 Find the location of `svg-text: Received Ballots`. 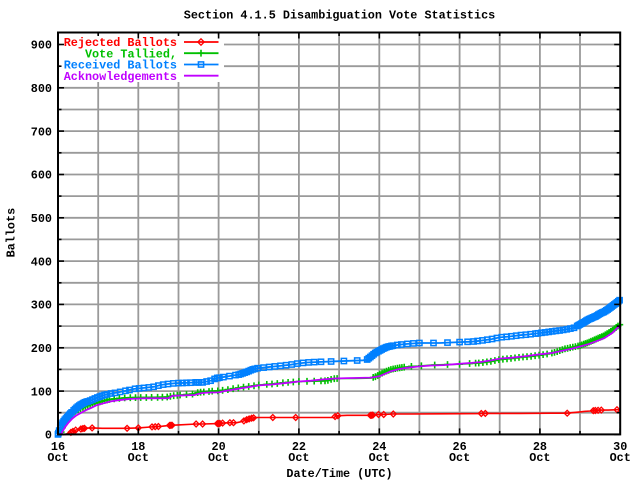

svg-text: Received Ballots is located at coordinates (120, 66).